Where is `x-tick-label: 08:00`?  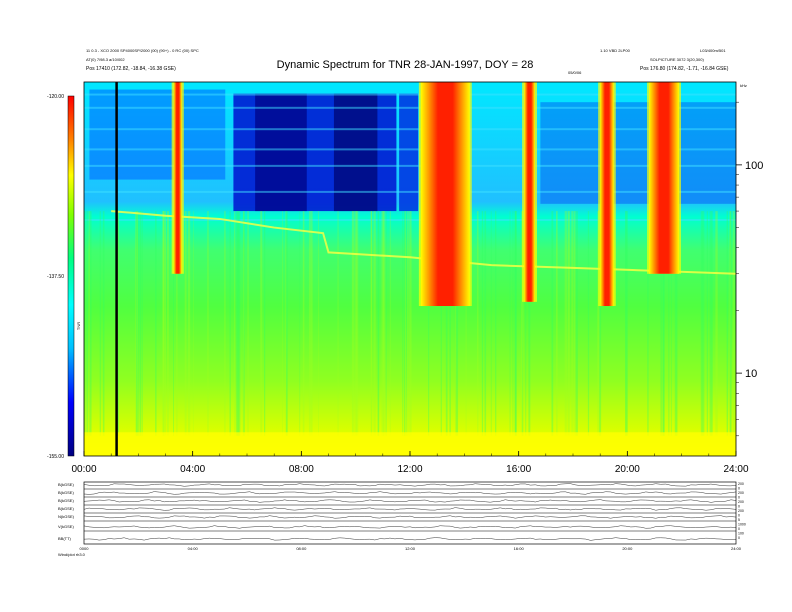 x-tick-label: 08:00 is located at coordinates (301, 469).